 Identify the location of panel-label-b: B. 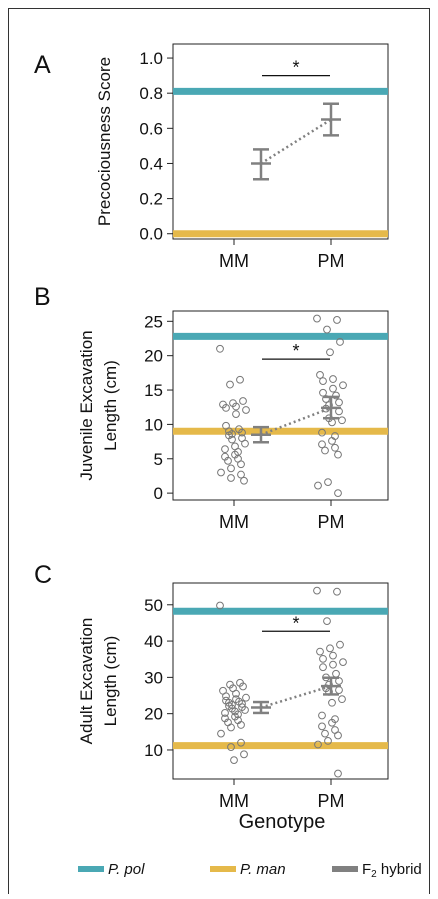
(42, 297).